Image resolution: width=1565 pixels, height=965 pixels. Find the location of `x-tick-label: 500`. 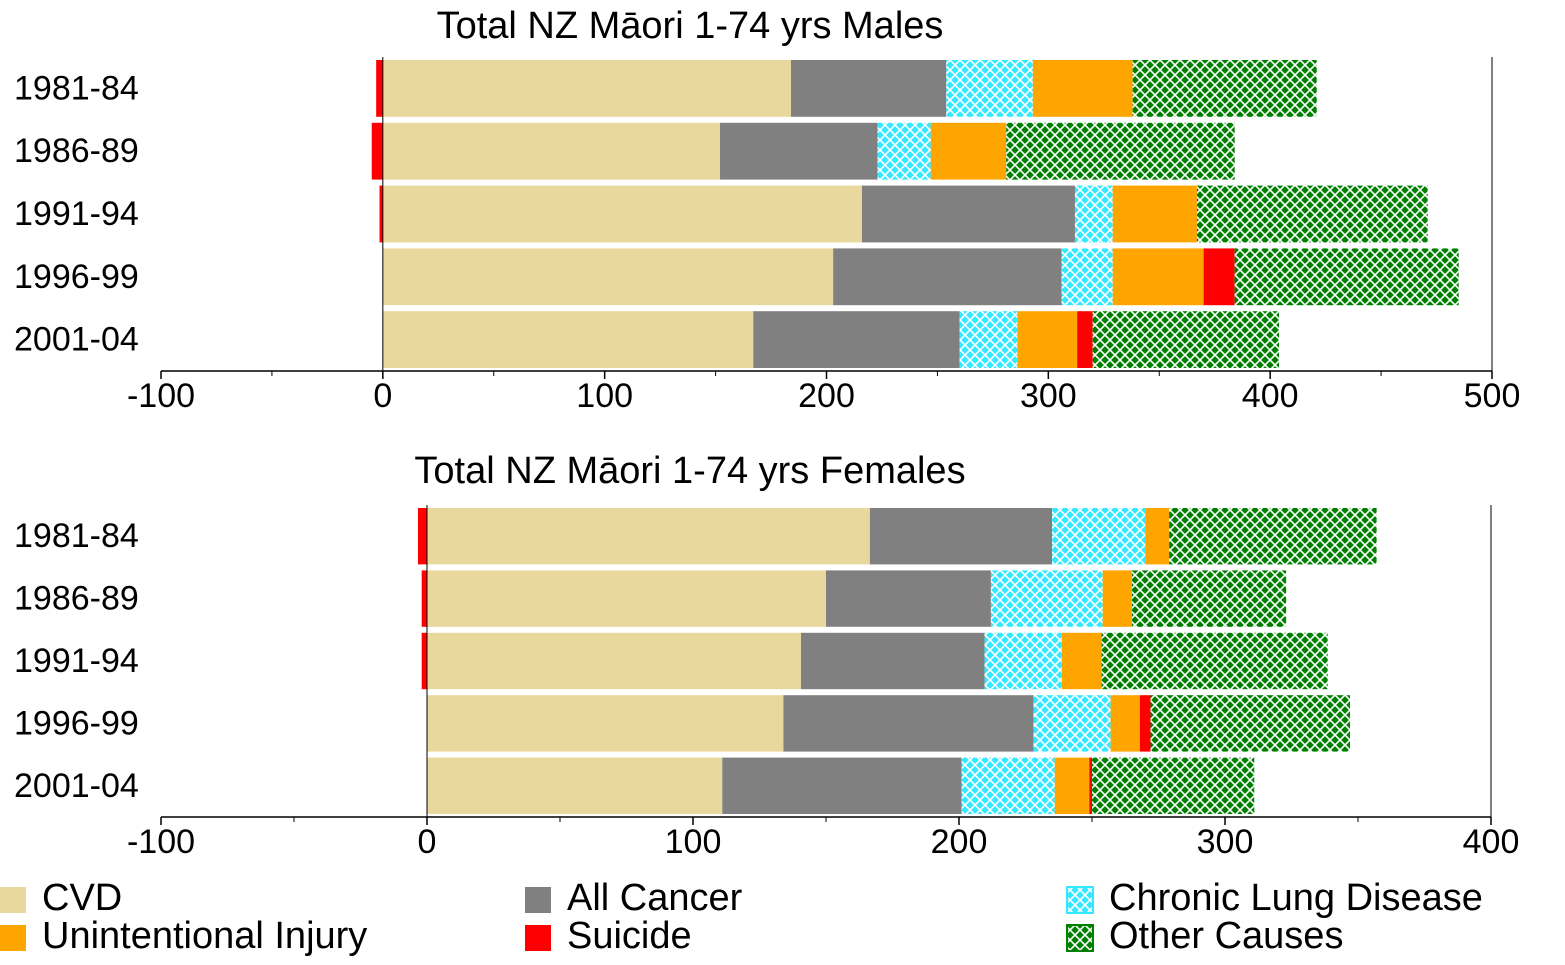

x-tick-label: 500 is located at coordinates (1492, 396).